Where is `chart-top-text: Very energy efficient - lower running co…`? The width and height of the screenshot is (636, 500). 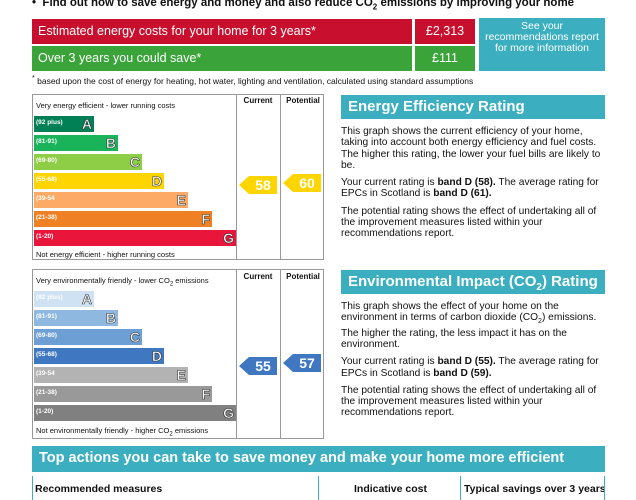 chart-top-text: Very energy efficient - lower running co… is located at coordinates (106, 105).